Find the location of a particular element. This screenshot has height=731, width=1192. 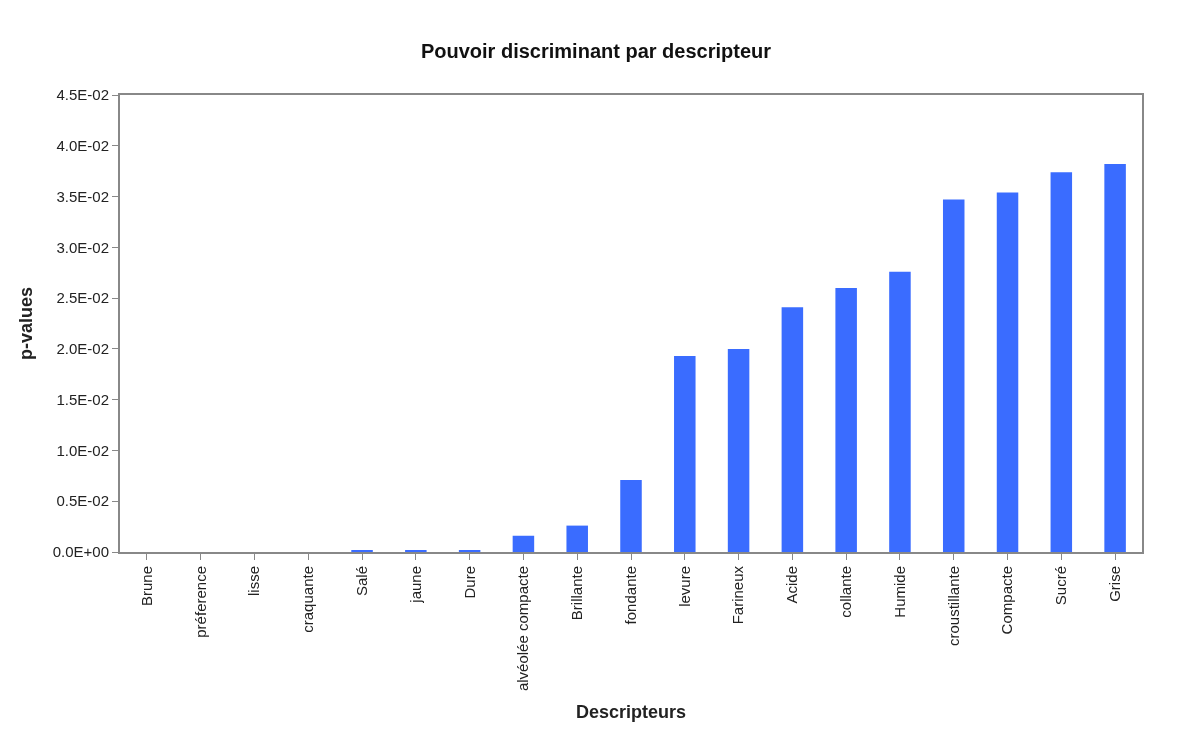

x-tick-label: levure is located at coordinates (684, 586).